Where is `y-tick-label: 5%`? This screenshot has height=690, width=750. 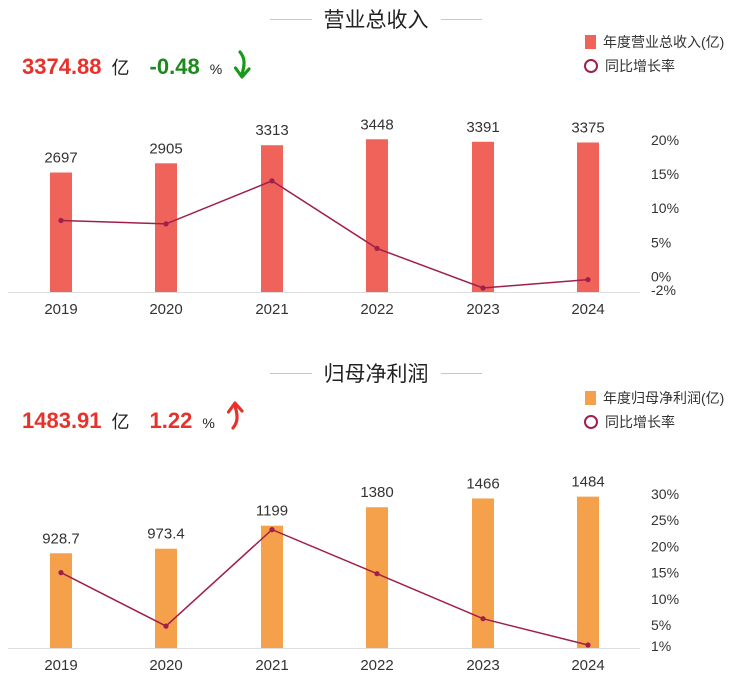 y-tick-label: 5% is located at coordinates (661, 242).